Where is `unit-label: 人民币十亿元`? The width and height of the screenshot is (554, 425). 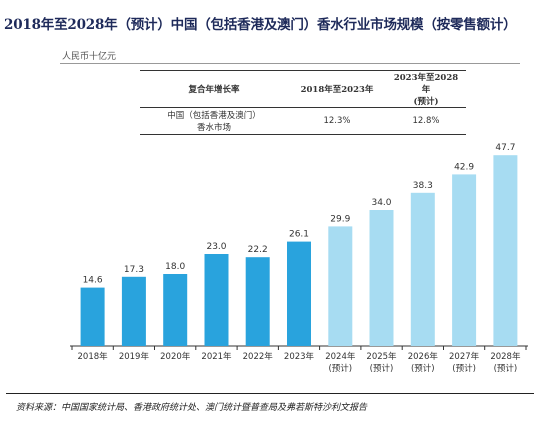
unit-label: 人民币十亿元 is located at coordinates (89, 57).